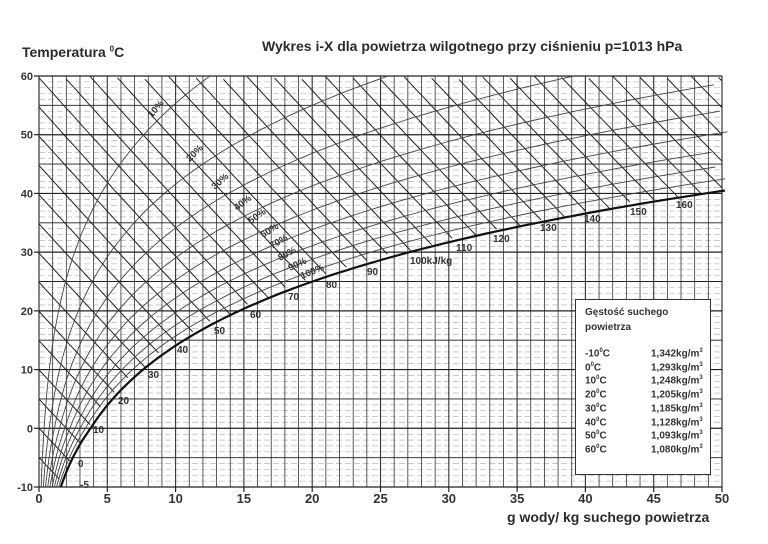 Image resolution: width=768 pixels, height=544 pixels. Describe the element at coordinates (645, 436) in the screenshot. I see `legend-row: 500C 1,093kg/m3` at that location.